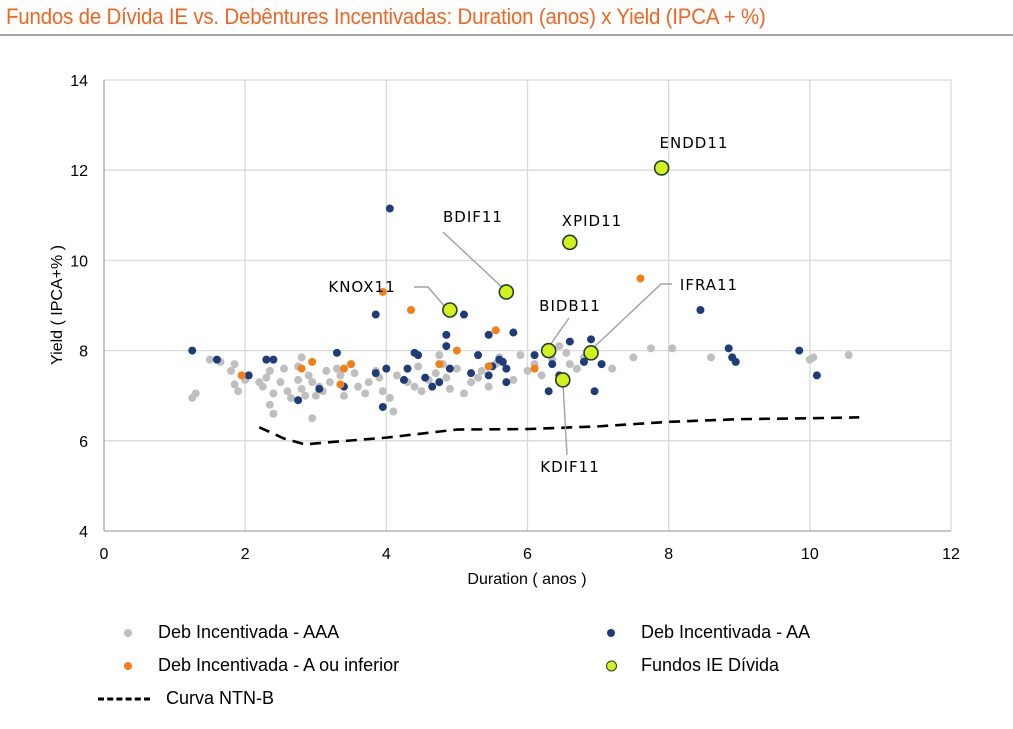 Image resolution: width=1013 pixels, height=729 pixels. Describe the element at coordinates (79, 171) in the screenshot. I see `y-tick-label: 12` at that location.